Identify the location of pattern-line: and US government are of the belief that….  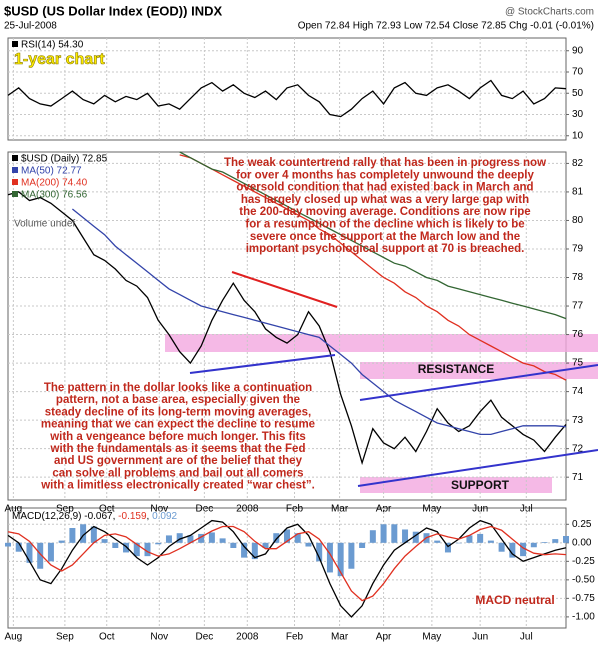
(178, 461).